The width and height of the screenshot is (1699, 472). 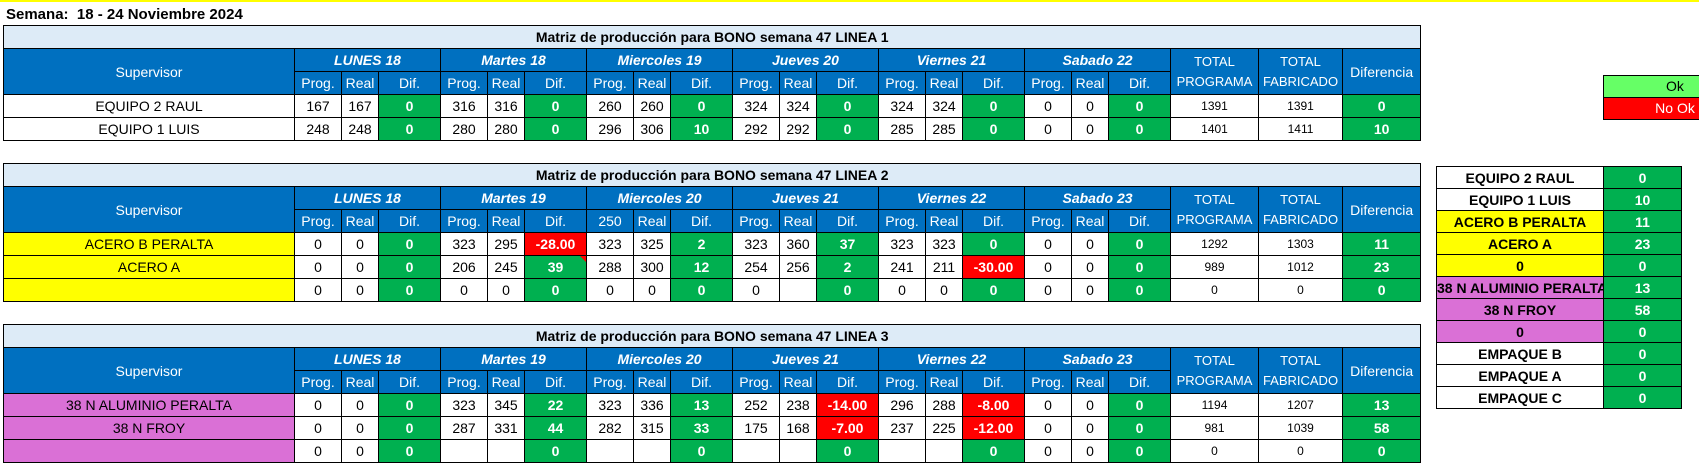 What do you see at coordinates (360, 106) in the screenshot?
I see `real-cell: 167` at bounding box center [360, 106].